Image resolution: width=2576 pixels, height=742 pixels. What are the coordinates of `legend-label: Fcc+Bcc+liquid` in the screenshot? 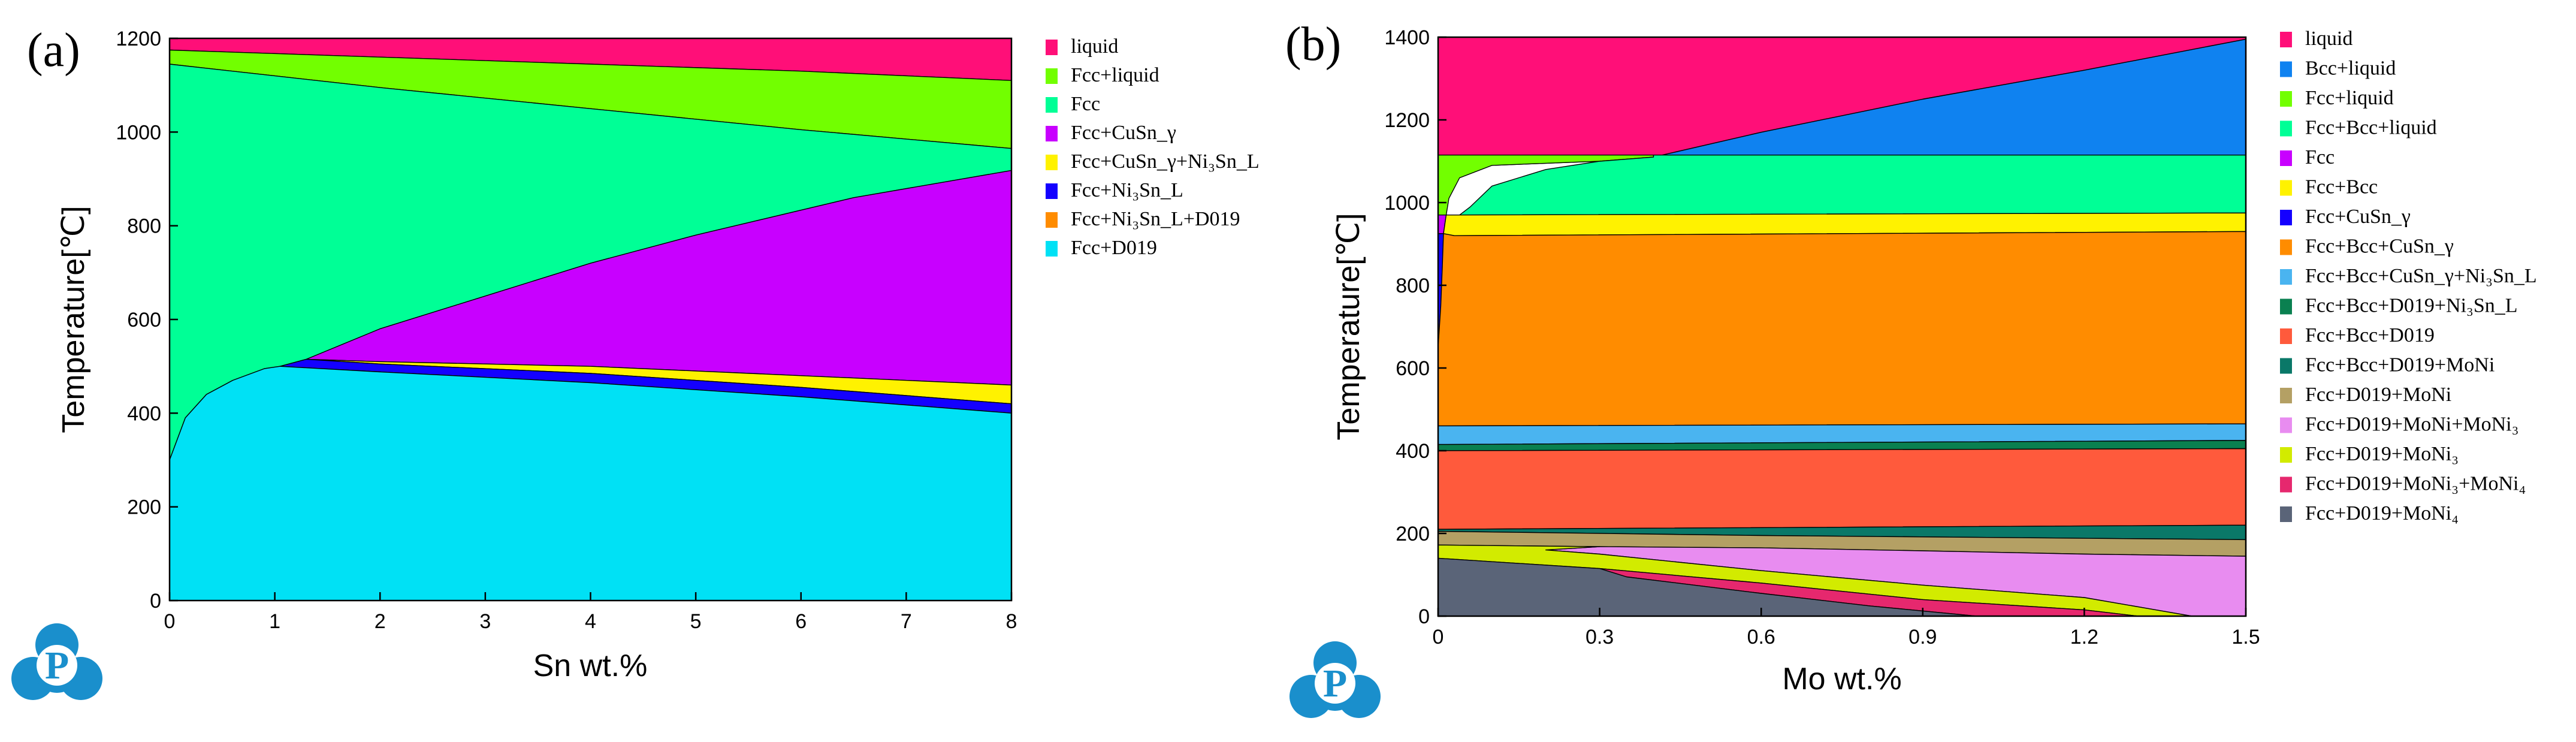 It's located at (2371, 128).